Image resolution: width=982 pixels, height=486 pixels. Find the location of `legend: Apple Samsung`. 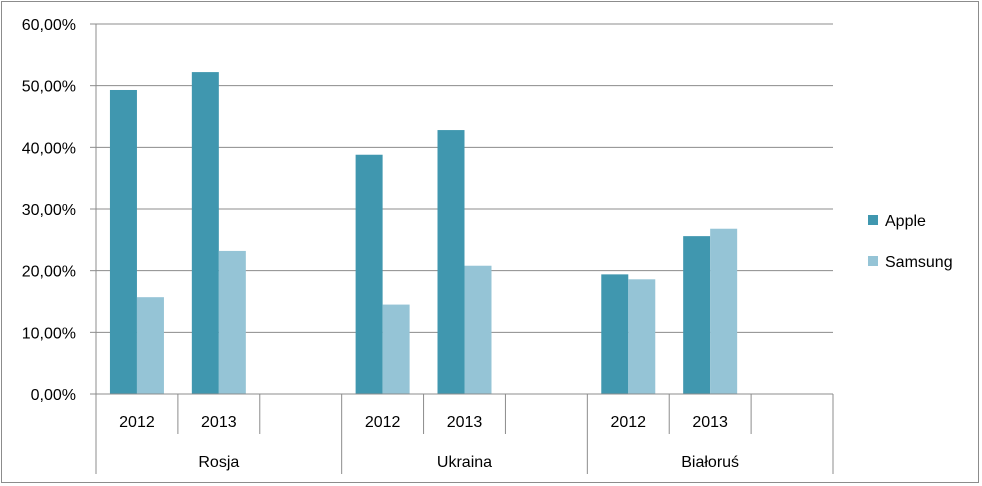

legend: Apple Samsung is located at coordinates (910, 242).